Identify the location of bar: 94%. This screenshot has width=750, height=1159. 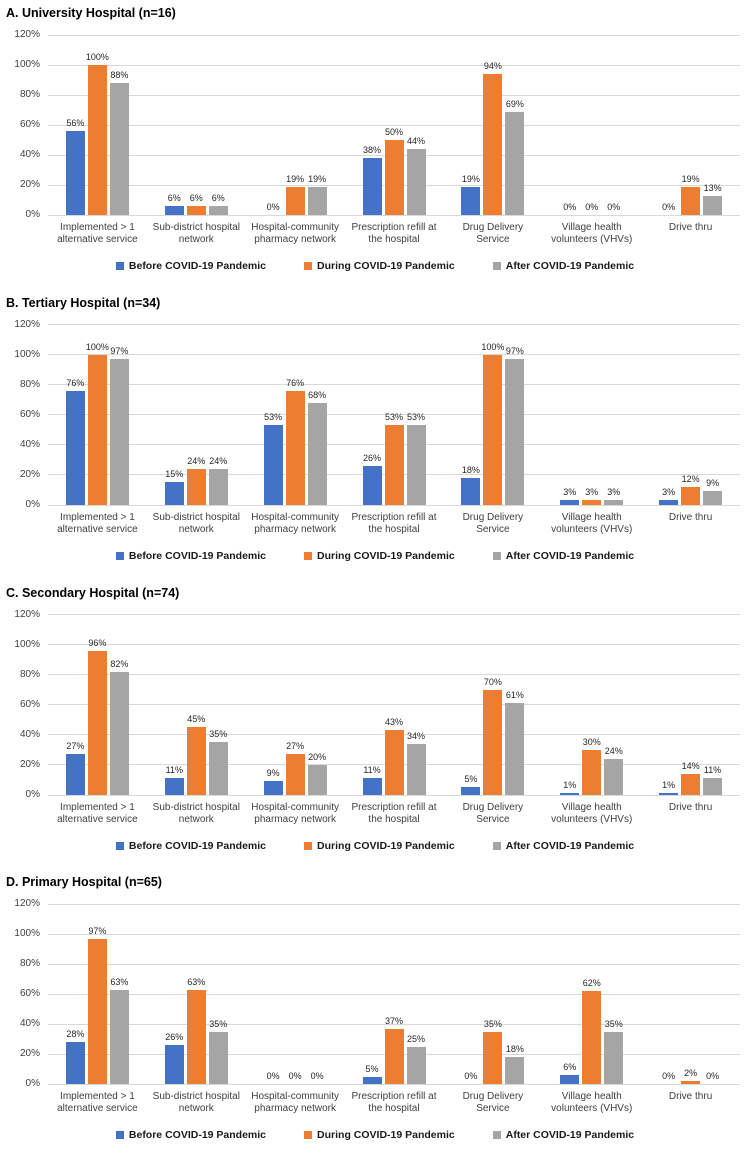
(493, 138).